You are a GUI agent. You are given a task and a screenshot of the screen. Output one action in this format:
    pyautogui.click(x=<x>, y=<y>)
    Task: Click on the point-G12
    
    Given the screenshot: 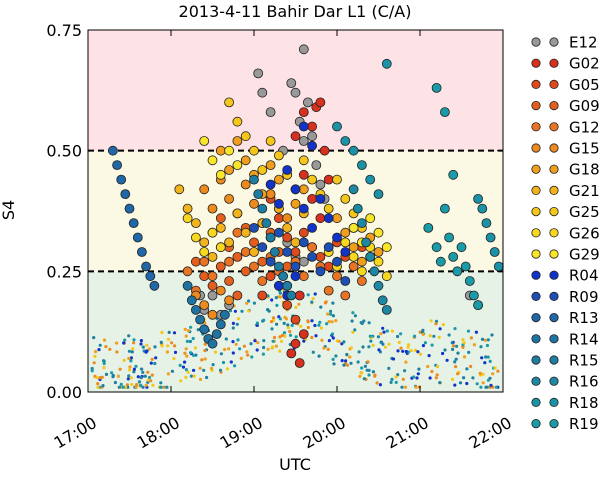 What is the action you would take?
    pyautogui.click(x=254, y=266)
    